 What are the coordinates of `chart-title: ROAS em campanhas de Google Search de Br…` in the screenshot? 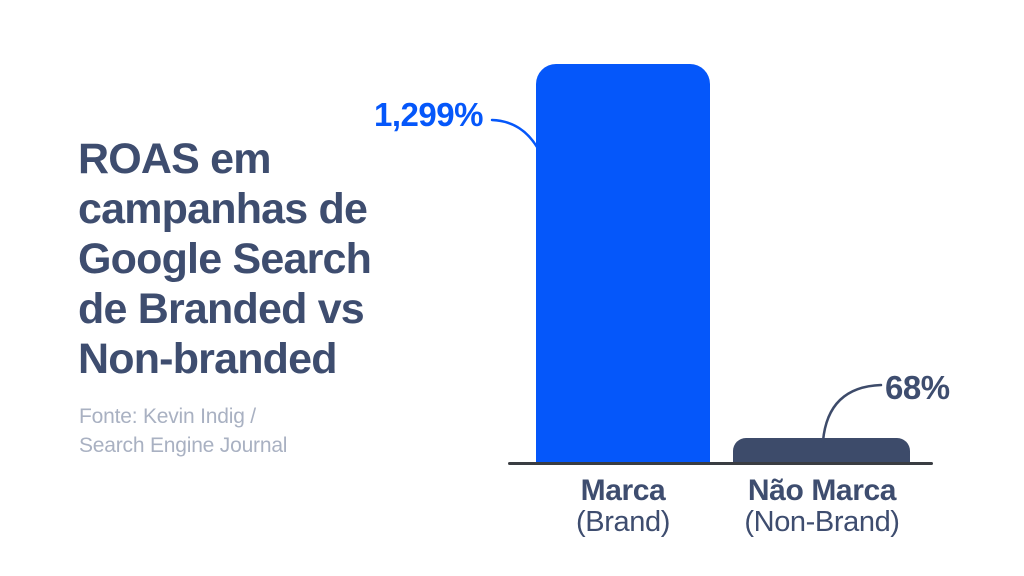 It's located at (225, 259).